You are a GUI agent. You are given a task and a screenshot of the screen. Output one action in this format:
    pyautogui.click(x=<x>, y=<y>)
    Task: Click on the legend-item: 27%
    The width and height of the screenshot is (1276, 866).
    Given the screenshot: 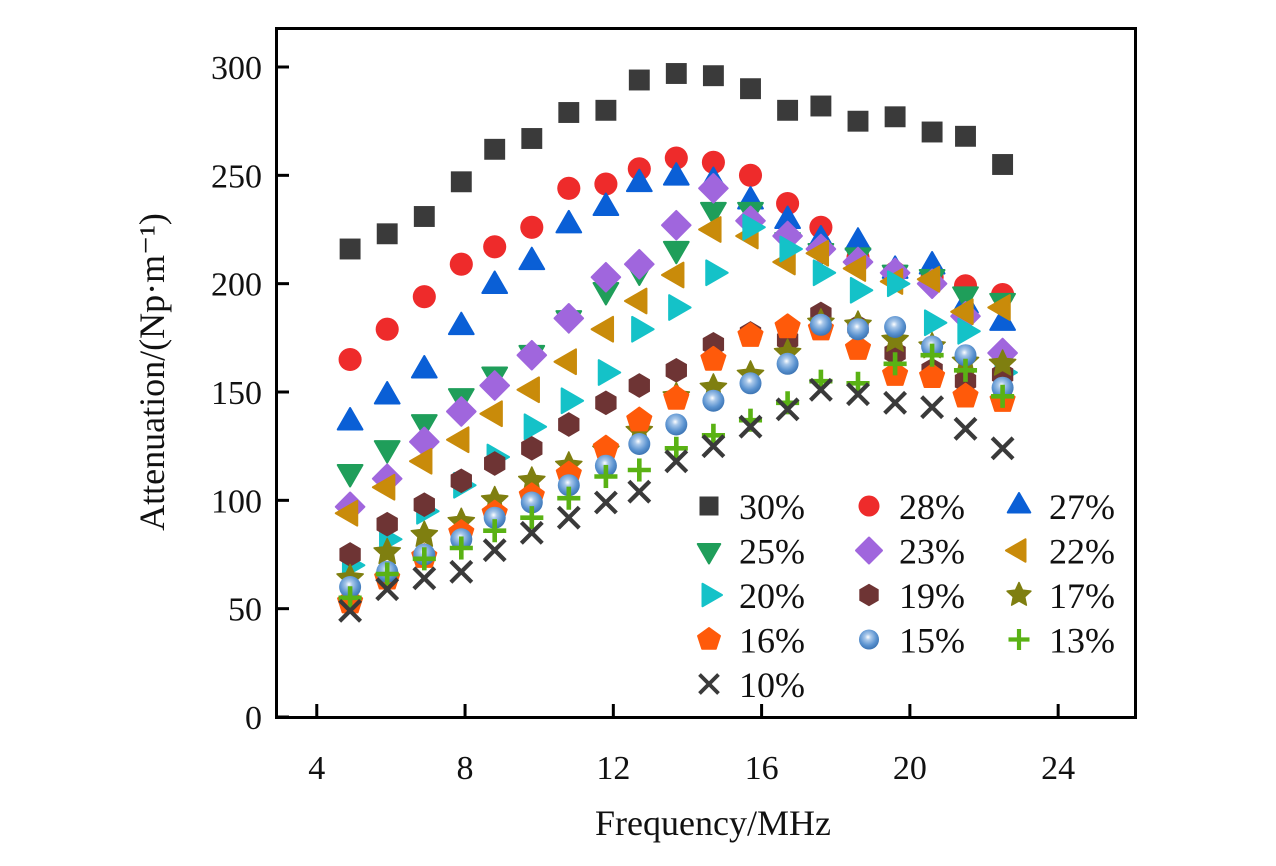 What is the action you would take?
    pyautogui.click(x=1060, y=507)
    